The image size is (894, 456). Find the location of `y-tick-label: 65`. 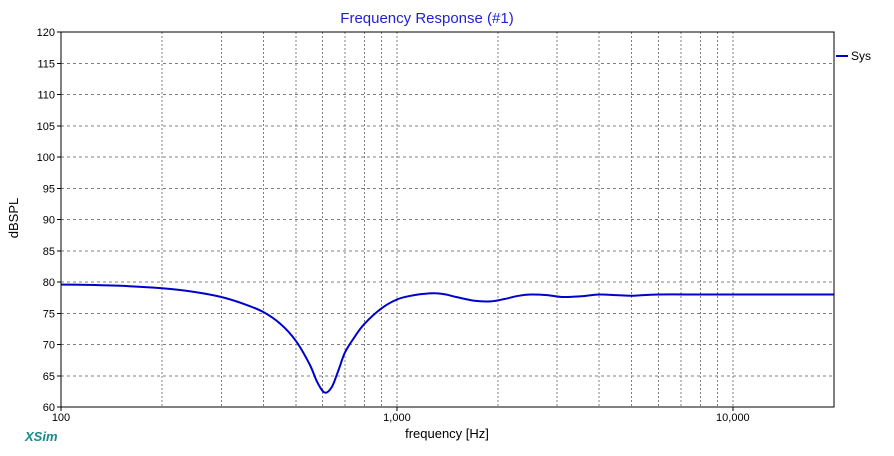

y-tick-label: 65 is located at coordinates (49, 377).